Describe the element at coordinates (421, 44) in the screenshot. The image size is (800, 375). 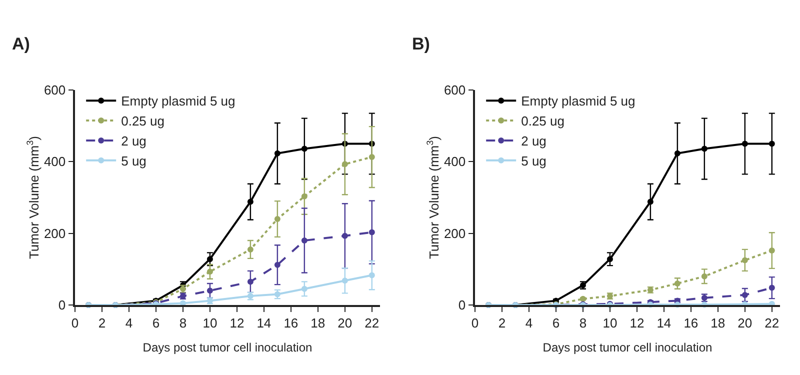
I see `chart-title: B)` at that location.